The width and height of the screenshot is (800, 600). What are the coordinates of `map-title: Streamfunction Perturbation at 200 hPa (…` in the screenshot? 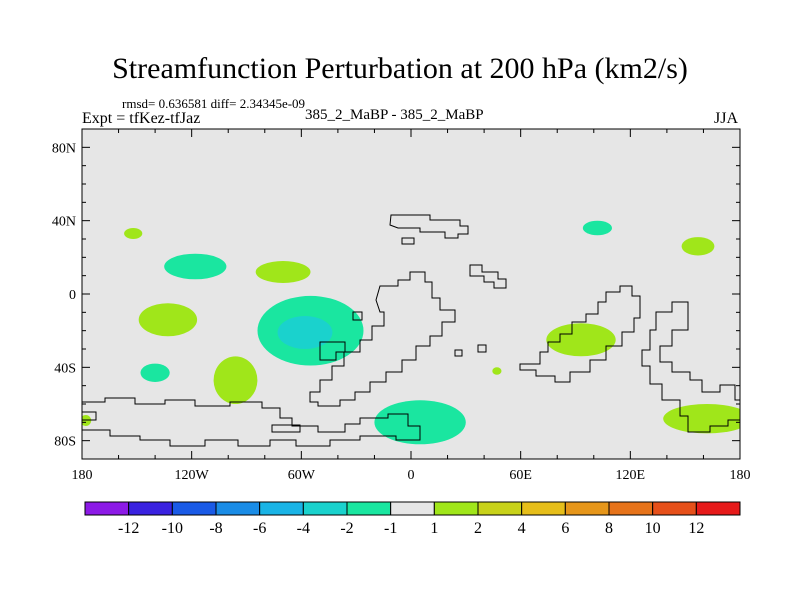 It's located at (400, 68).